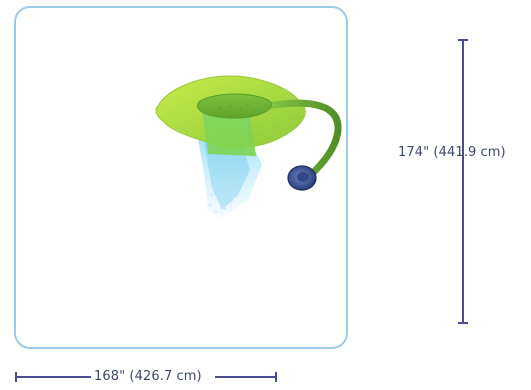 The image size is (531, 390). Describe the element at coordinates (230, 178) in the screenshot. I see `water-spray` at that location.